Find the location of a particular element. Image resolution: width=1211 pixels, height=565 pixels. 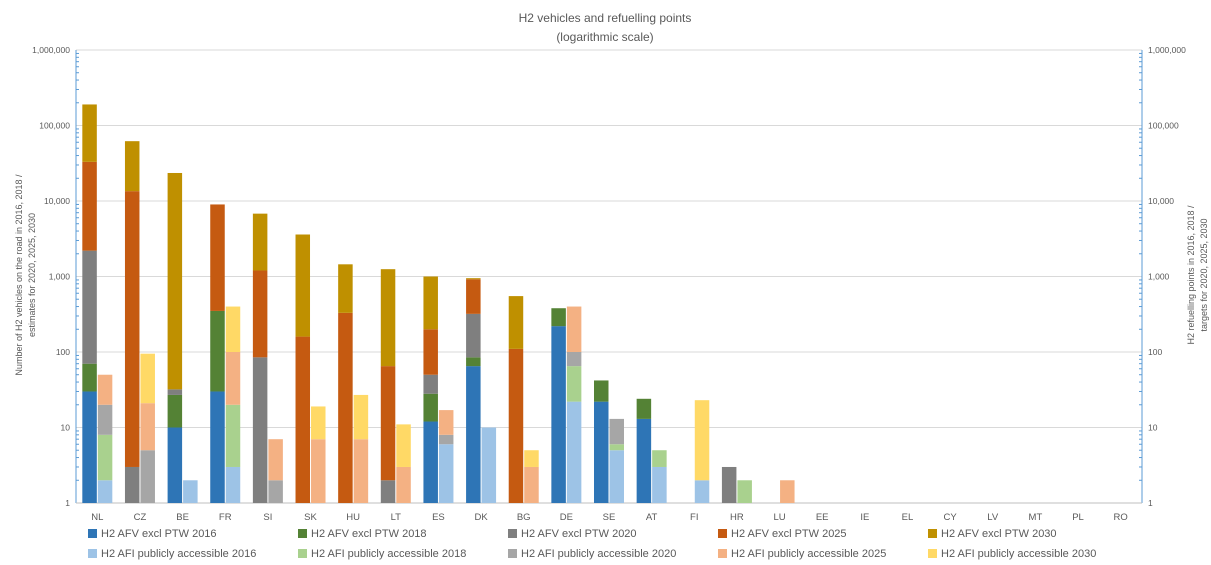

x-category-label: CY is located at coordinates (951, 517).